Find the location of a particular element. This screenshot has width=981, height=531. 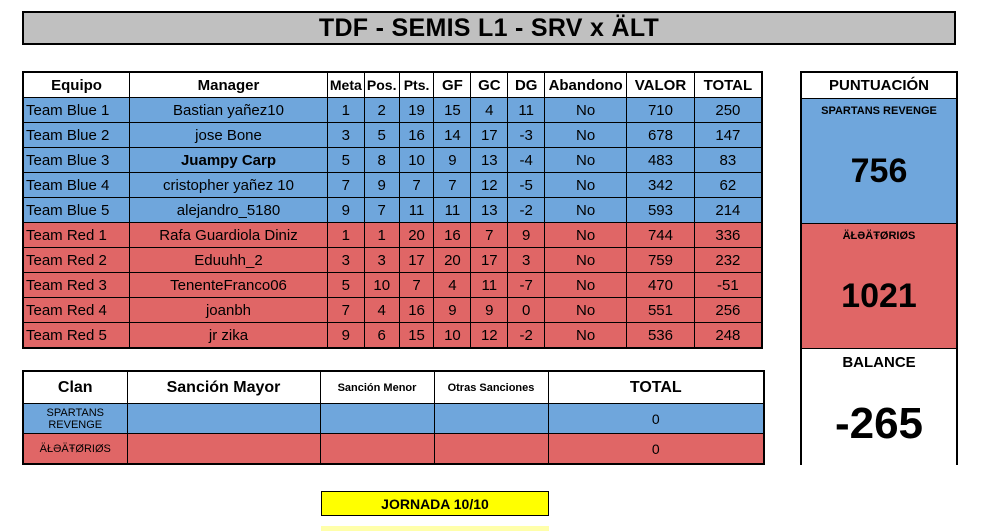

header-sancion-mayor: Sanción Mayor is located at coordinates (223, 387).